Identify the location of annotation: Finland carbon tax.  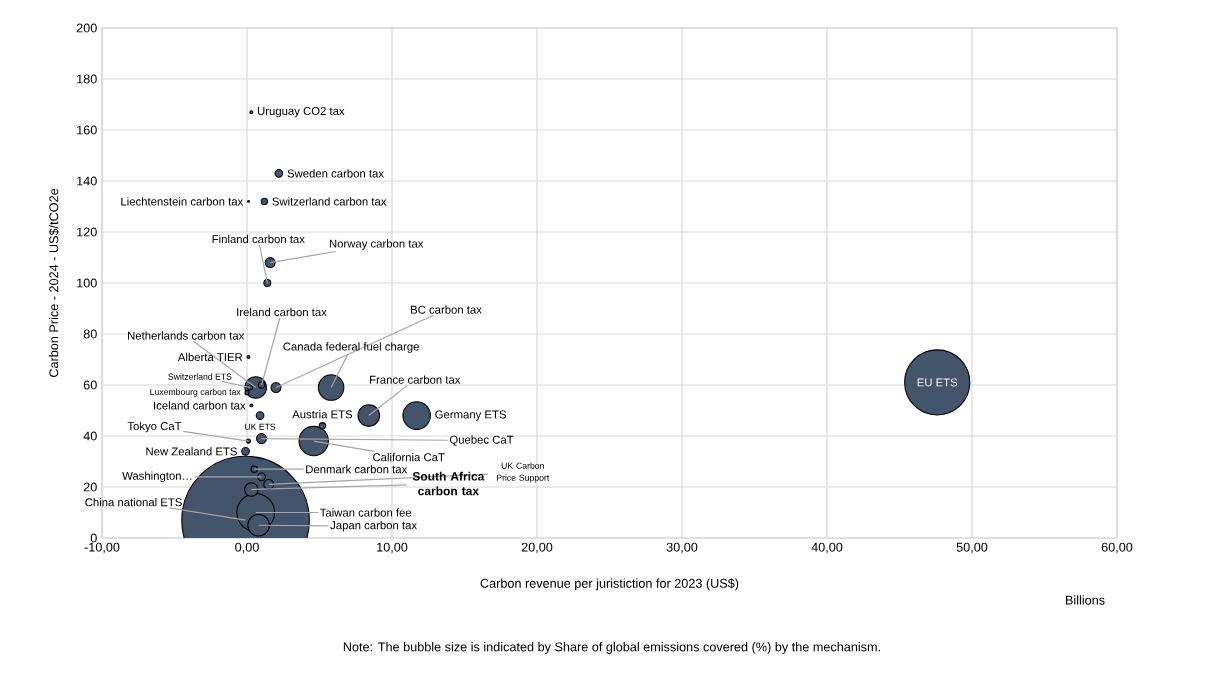
(258, 239).